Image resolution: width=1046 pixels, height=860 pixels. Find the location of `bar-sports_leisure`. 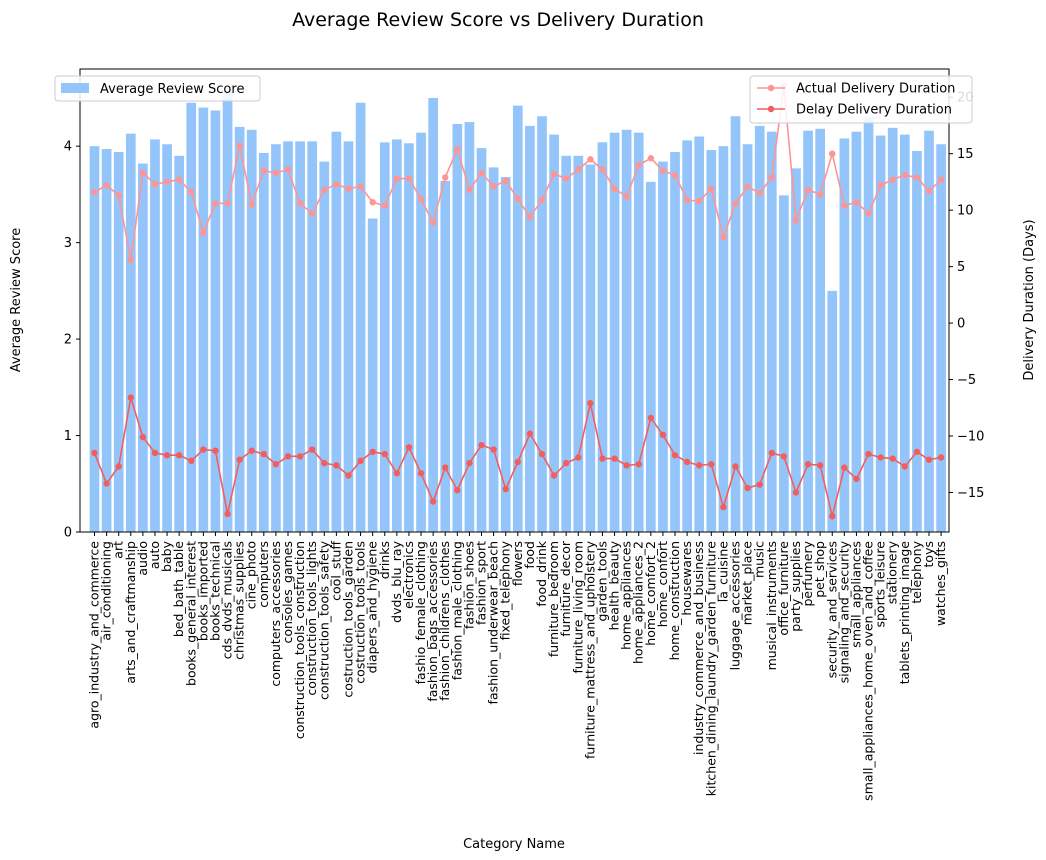

bar-sports_leisure is located at coordinates (880, 333).